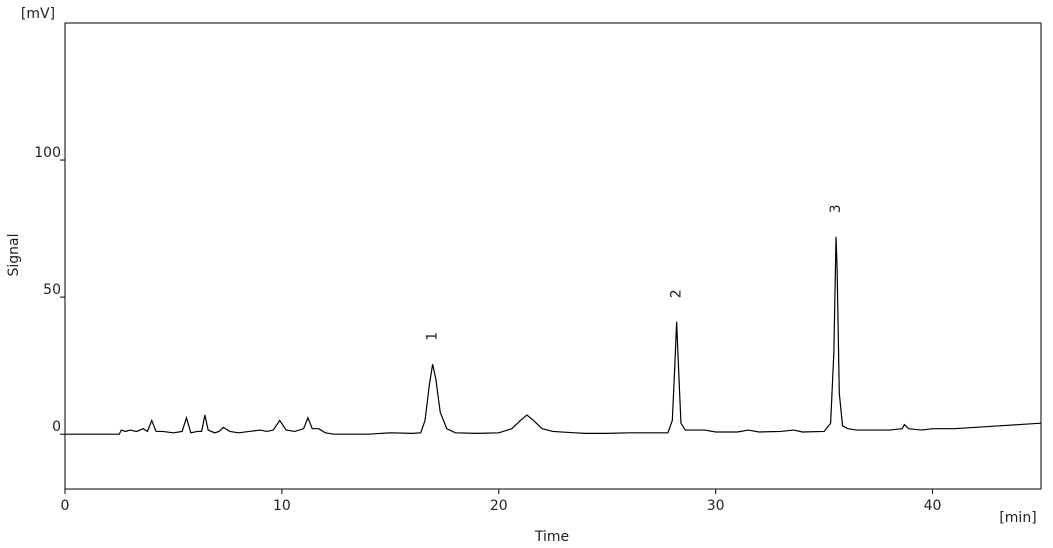 The height and width of the screenshot is (548, 1053). Describe the element at coordinates (38, 14) in the screenshot. I see `y-unit: [mV]` at that location.